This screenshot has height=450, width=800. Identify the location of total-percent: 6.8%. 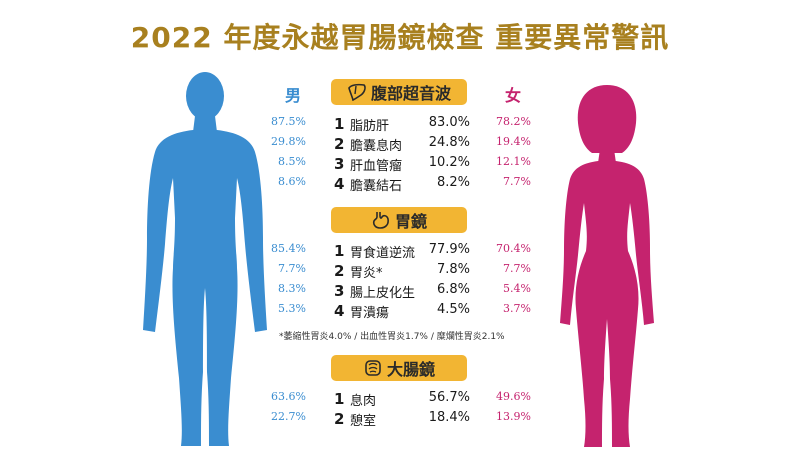
(453, 289).